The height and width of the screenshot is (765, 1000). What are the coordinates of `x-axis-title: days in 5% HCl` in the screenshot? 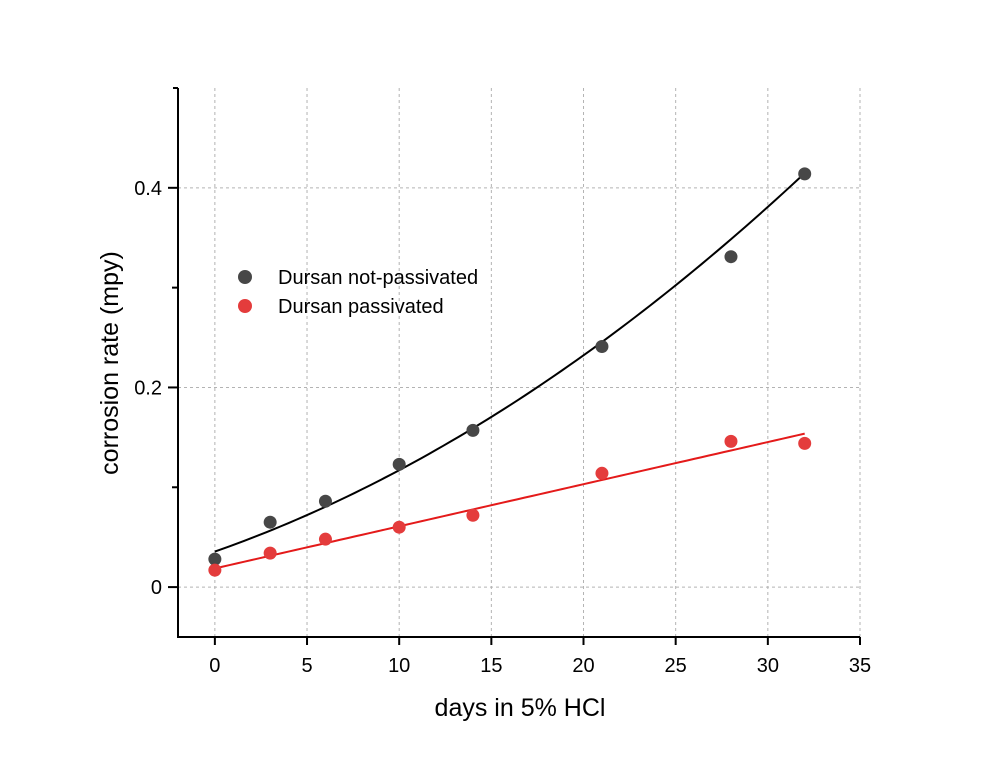 It's located at (520, 708).